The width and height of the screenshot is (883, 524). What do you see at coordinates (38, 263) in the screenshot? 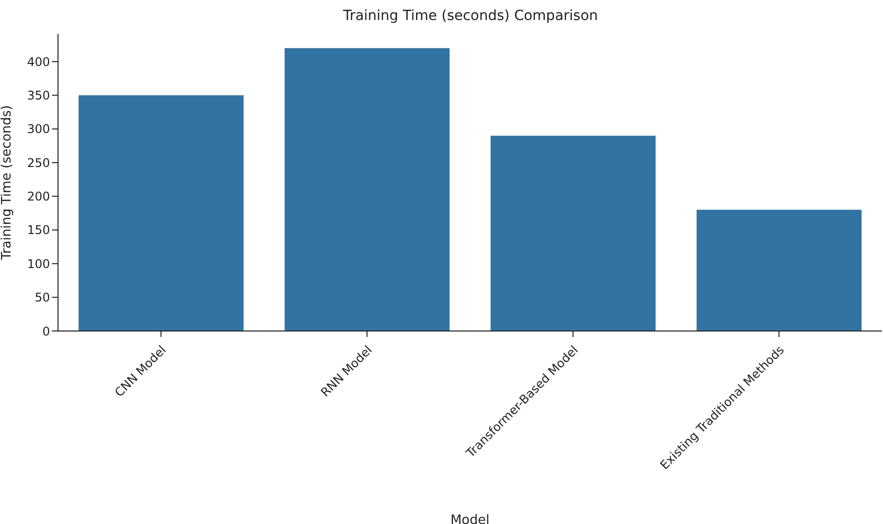
I see `y-tick-label: 100` at bounding box center [38, 263].